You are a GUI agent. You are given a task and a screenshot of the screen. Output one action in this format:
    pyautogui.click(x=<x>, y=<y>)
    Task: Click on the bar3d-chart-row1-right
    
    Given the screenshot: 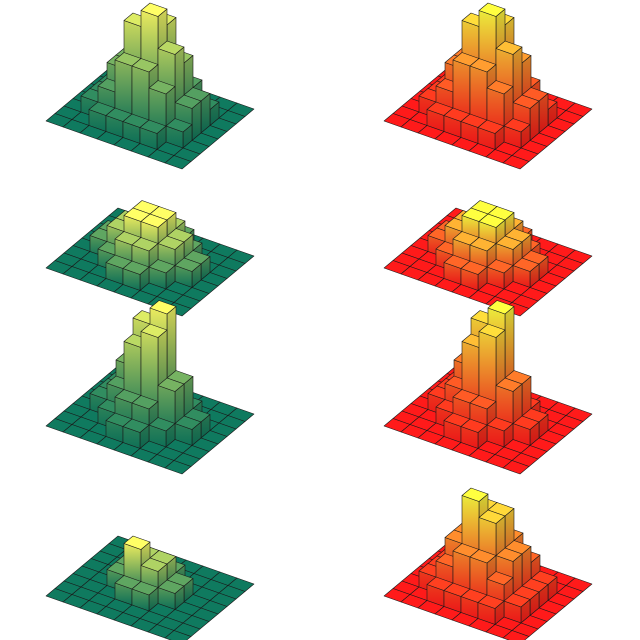 What is the action you would take?
    pyautogui.click(x=488, y=86)
    